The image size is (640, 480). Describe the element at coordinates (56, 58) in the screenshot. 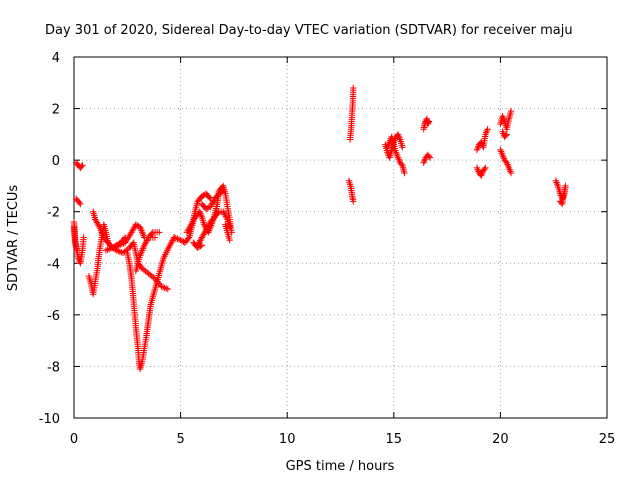

I see `y-tick-label: 4` at that location.